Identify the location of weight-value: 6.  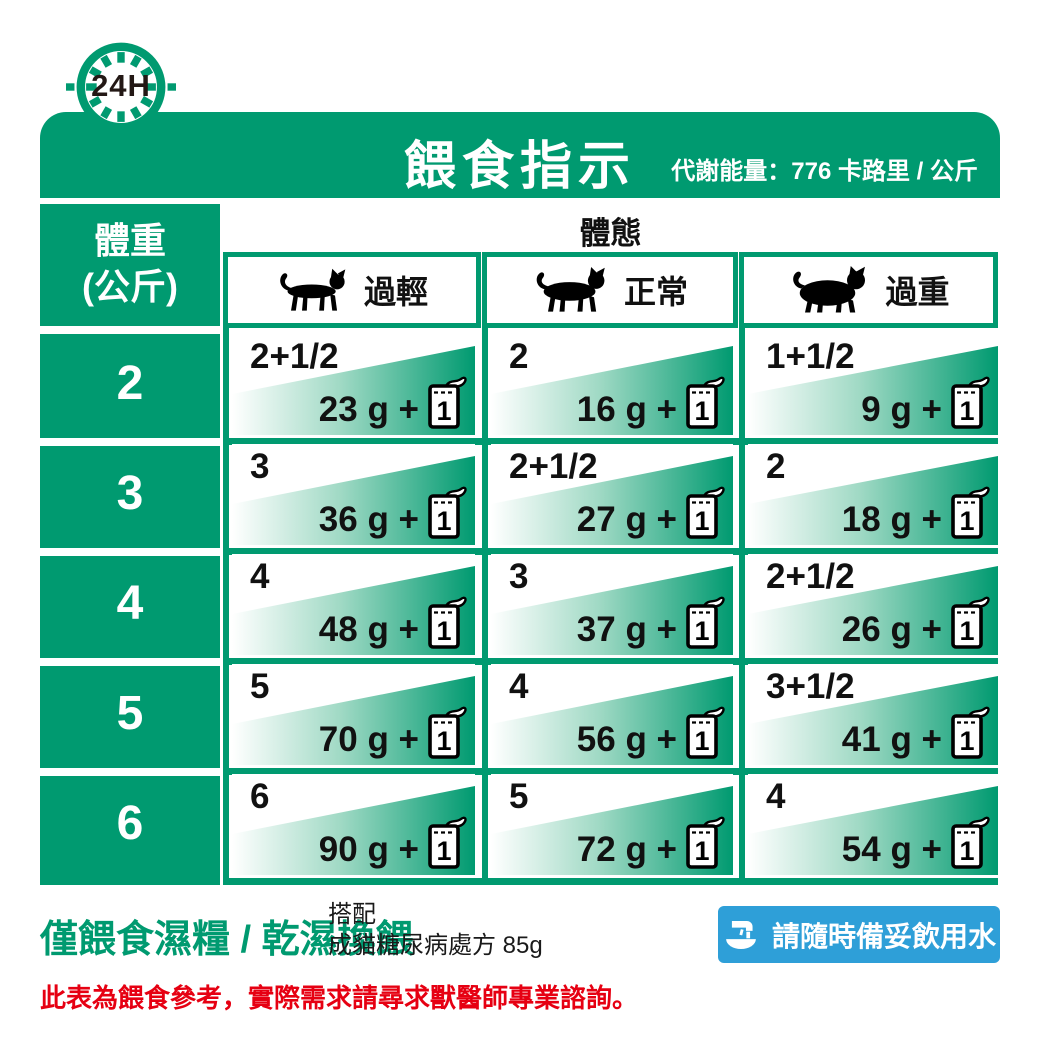
(130, 823).